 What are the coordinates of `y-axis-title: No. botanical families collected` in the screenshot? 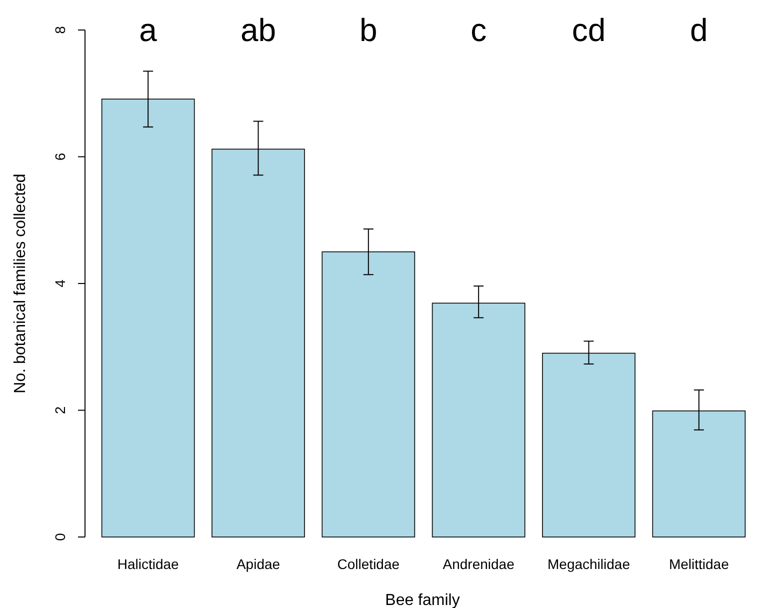 It's located at (20, 284).